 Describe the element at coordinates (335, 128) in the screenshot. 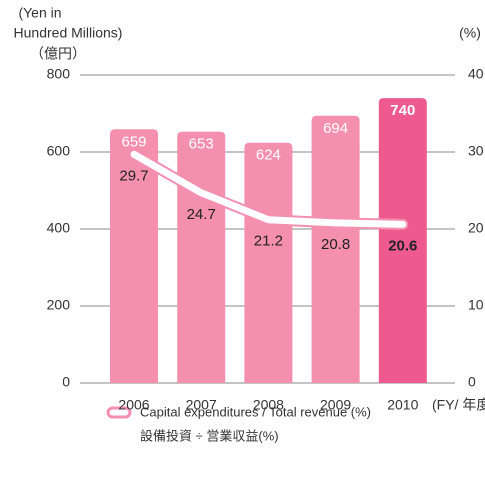

I see `bar-value-label: 694` at that location.